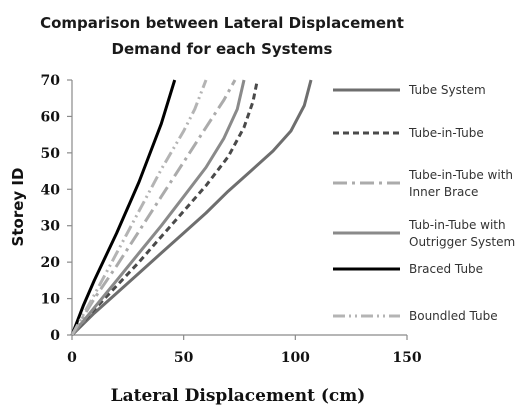 This screenshot has height=408, width=532. I want to click on legend-label-tube-in-tube-with-inner-brace: Inner Brace, so click(443, 192).